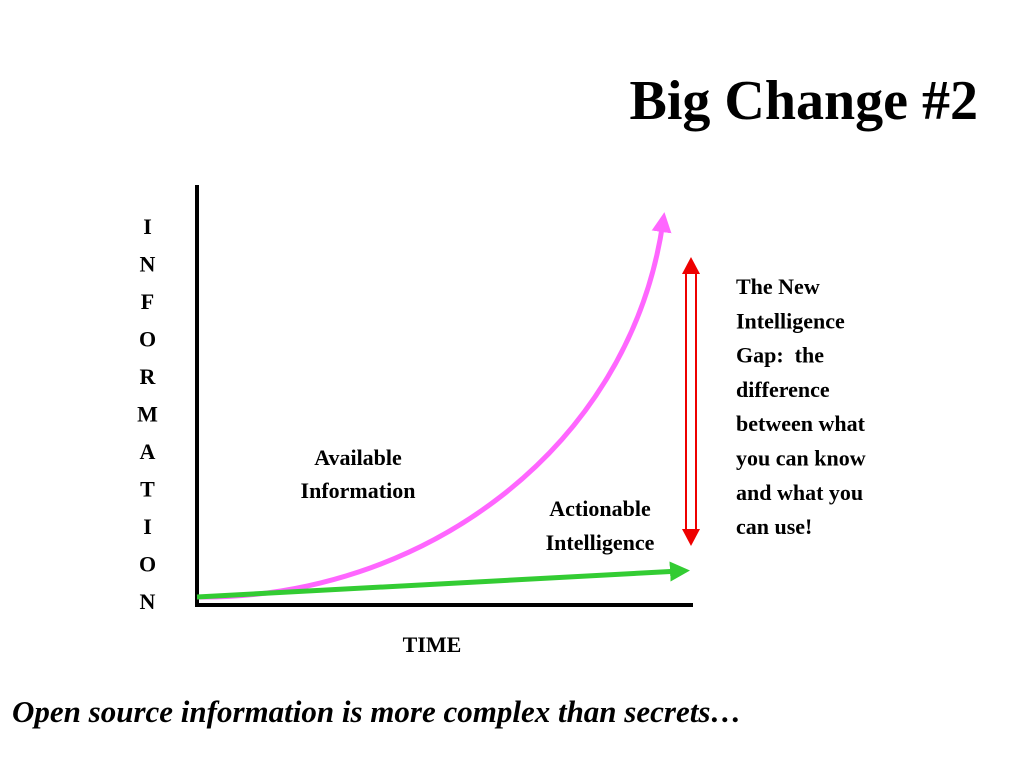  What do you see at coordinates (358, 490) in the screenshot?
I see `curve-label: Information` at bounding box center [358, 490].